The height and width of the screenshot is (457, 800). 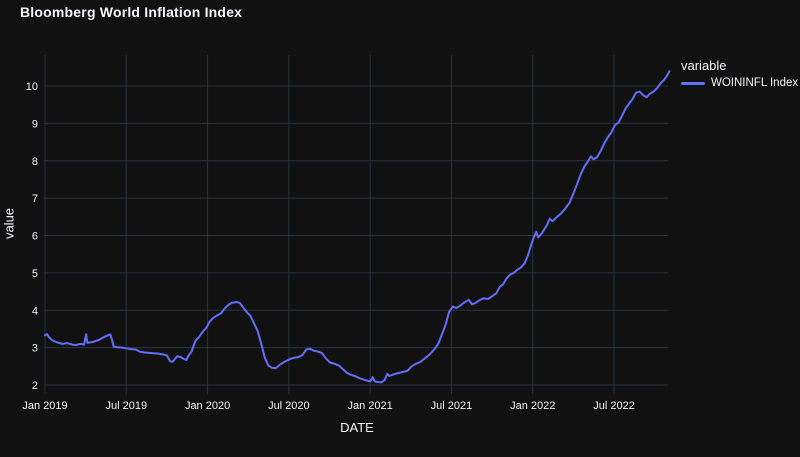 What do you see at coordinates (35, 349) in the screenshot?
I see `y-tick-label: 3` at bounding box center [35, 349].